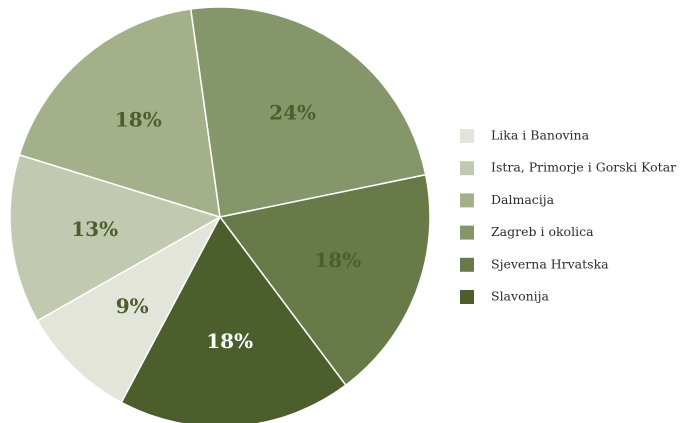 The width and height of the screenshot is (681, 423). I want to click on pie-data-label-1: 9%, so click(132, 306).